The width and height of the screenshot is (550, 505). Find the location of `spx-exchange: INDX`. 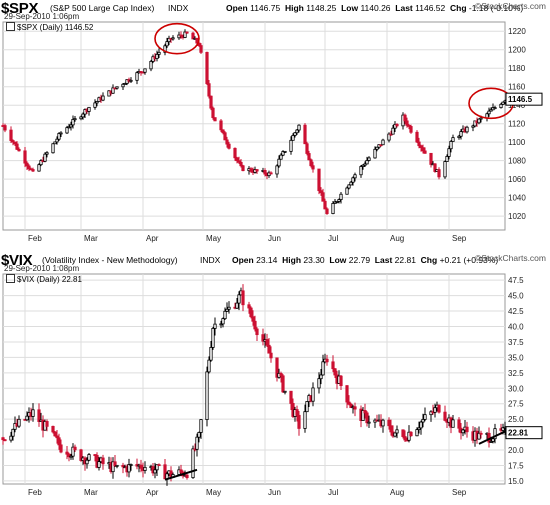

spx-exchange: INDX is located at coordinates (178, 8).